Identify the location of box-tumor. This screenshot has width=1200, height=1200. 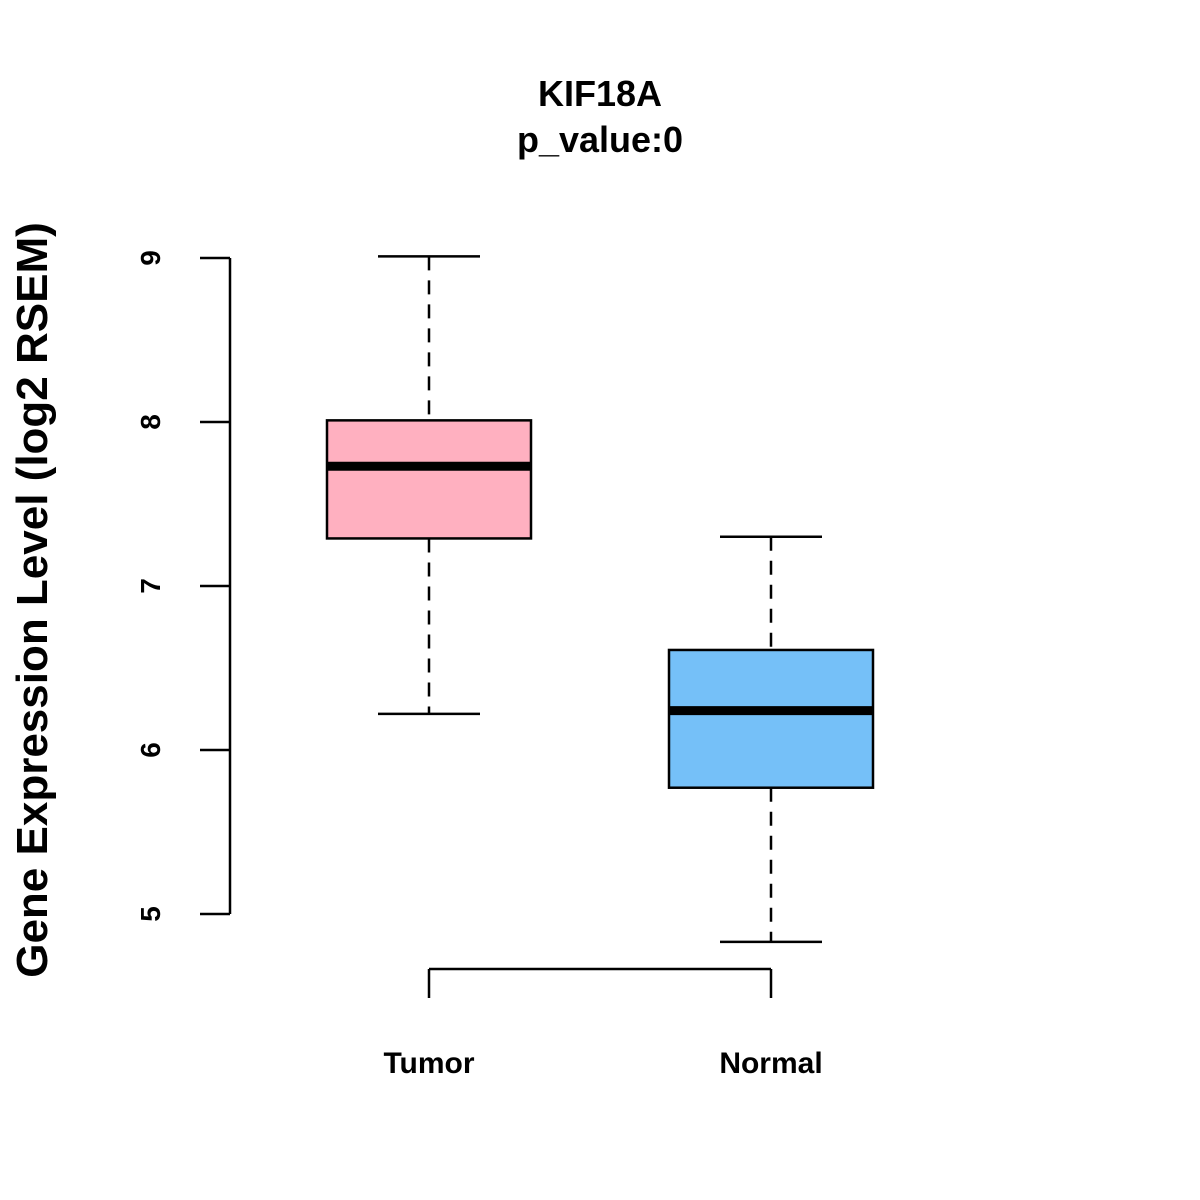
(429, 485).